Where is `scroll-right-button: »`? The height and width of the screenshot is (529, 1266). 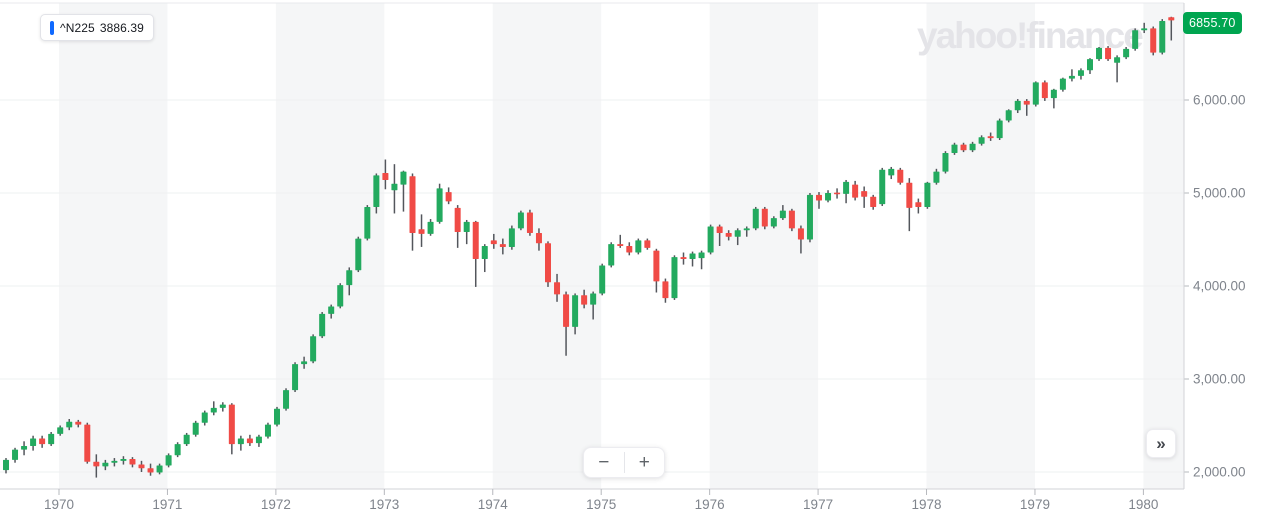
scroll-right-button: » is located at coordinates (1161, 443).